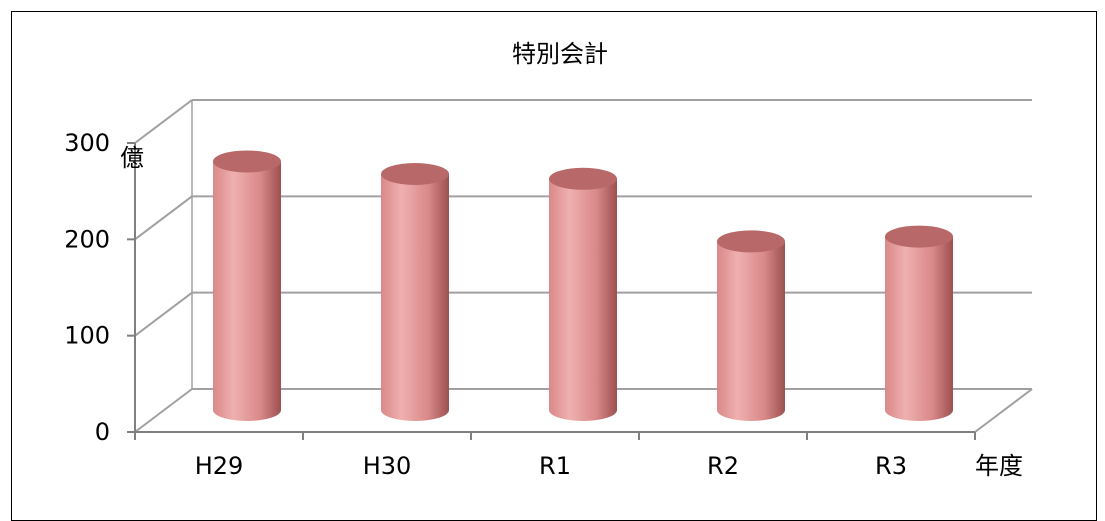 The width and height of the screenshot is (1105, 521). What do you see at coordinates (560, 54) in the screenshot?
I see `chart-title: 特別会計` at bounding box center [560, 54].